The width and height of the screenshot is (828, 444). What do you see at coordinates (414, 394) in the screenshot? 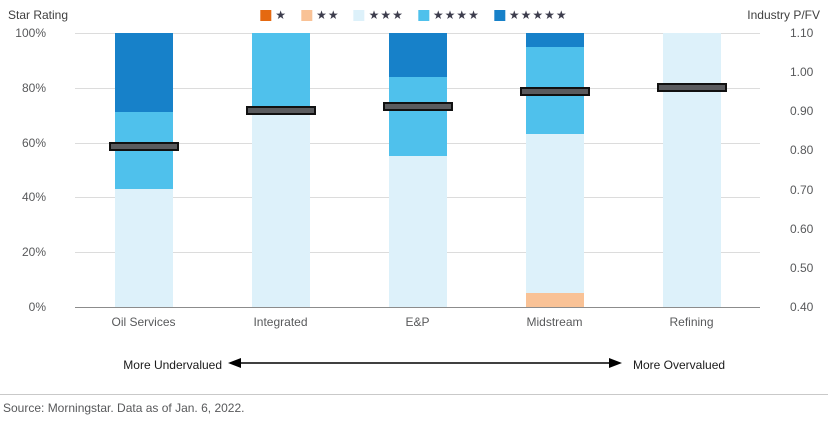
I see `source-divider` at bounding box center [414, 394].